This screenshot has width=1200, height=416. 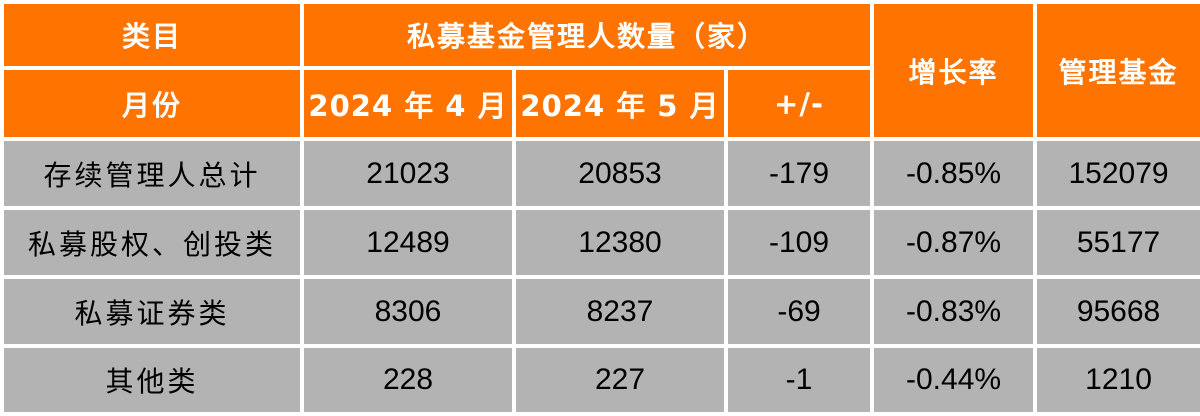 I want to click on row-may-value: 20853, so click(x=620, y=173).